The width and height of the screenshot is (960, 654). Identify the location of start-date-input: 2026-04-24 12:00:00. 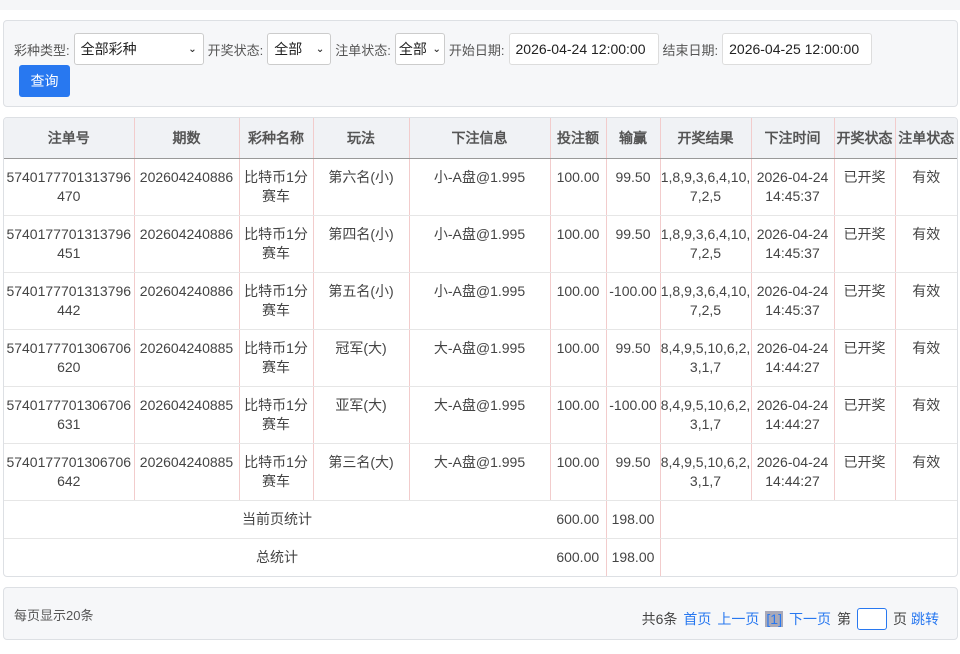
(583, 49).